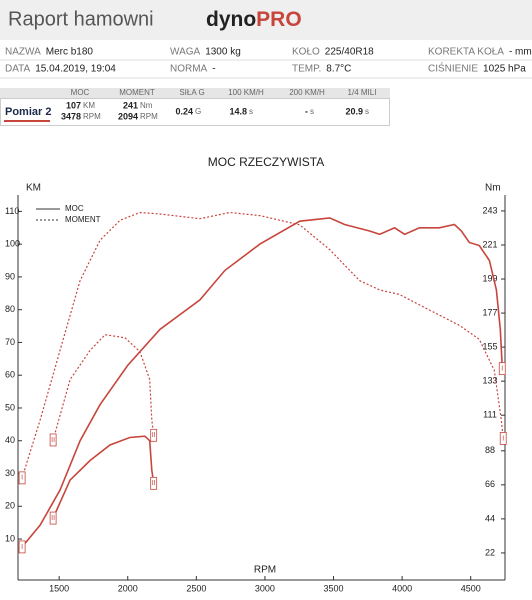 The image size is (532, 600). What do you see at coordinates (493, 188) in the screenshot?
I see `y2-axis-label: Nm` at bounding box center [493, 188].